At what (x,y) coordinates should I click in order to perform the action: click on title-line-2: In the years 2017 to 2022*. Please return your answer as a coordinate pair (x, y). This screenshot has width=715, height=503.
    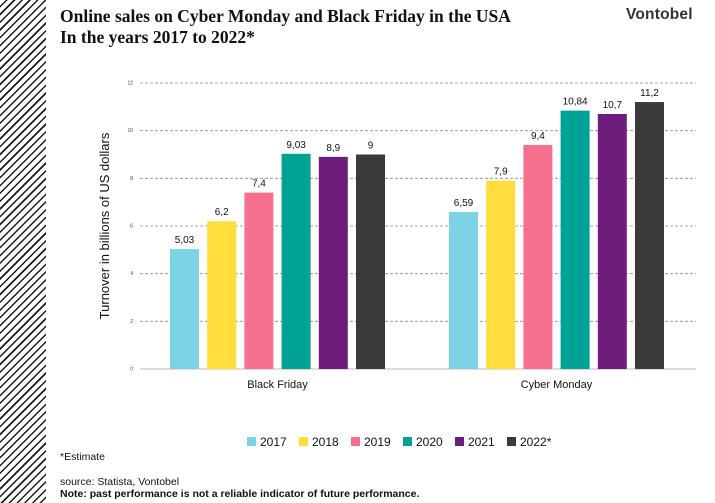
    Looking at the image, I should click on (157, 37).